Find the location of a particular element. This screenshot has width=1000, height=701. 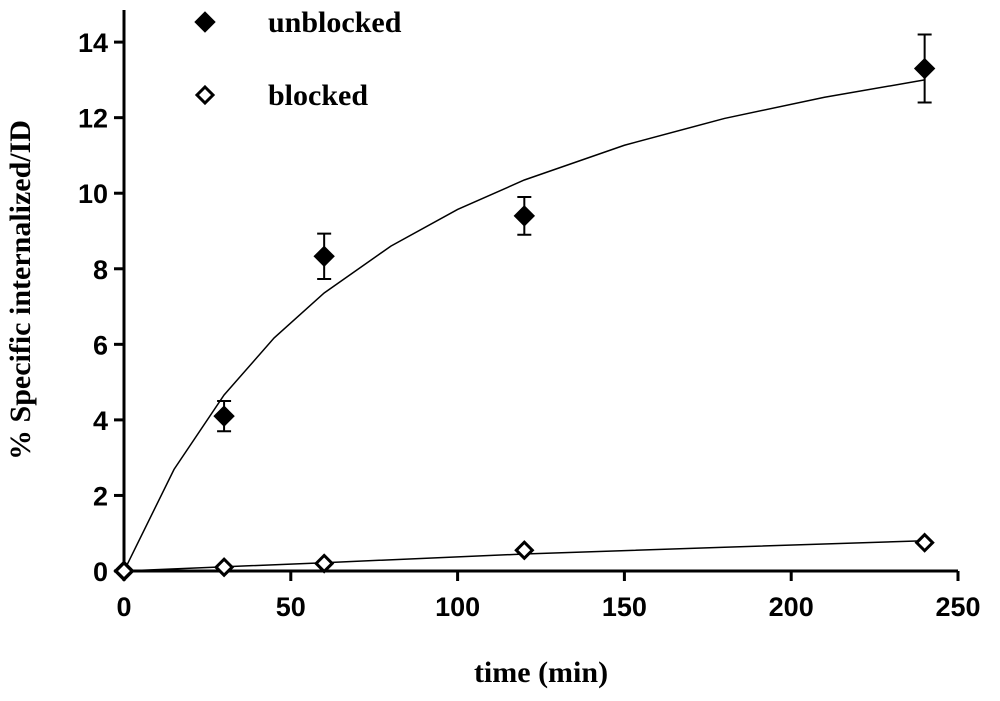

x-tick-label: 200 is located at coordinates (791, 607).